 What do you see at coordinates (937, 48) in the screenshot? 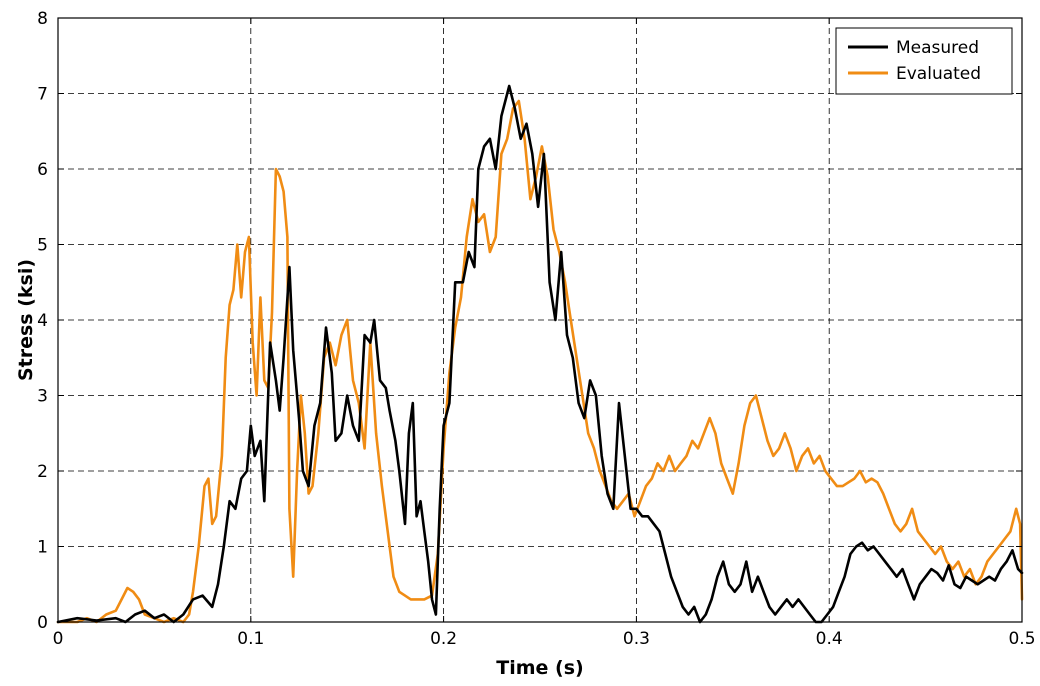
I see `legend-label-measured: Measured` at bounding box center [937, 48].